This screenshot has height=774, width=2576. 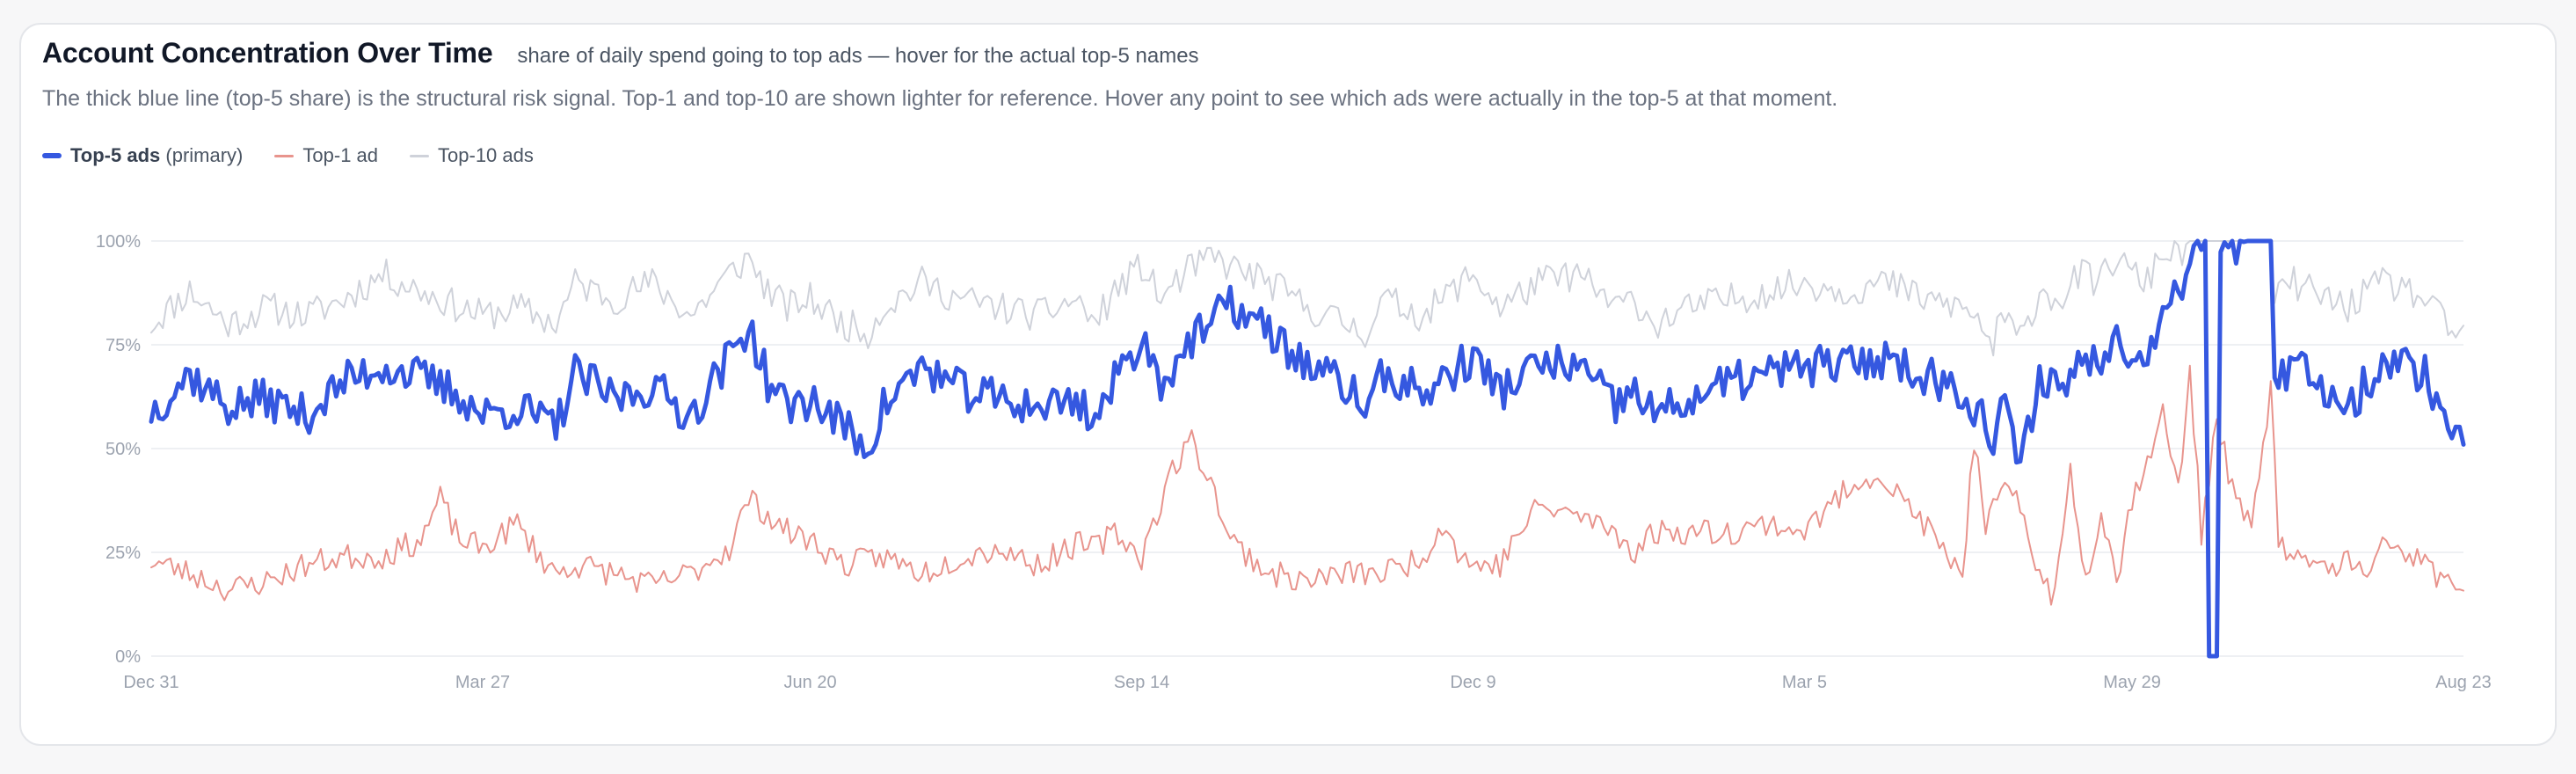 I want to click on legend-label-top5: Top-5 ads (primary), so click(x=156, y=155).